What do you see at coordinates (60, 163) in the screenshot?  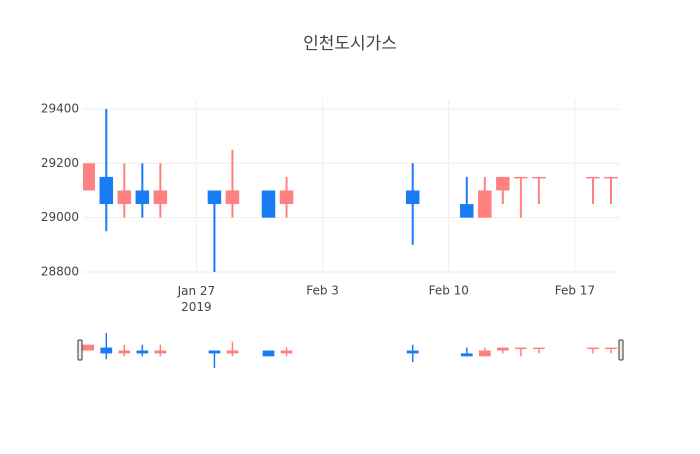 I see `y-tick-label: 29200` at bounding box center [60, 163].